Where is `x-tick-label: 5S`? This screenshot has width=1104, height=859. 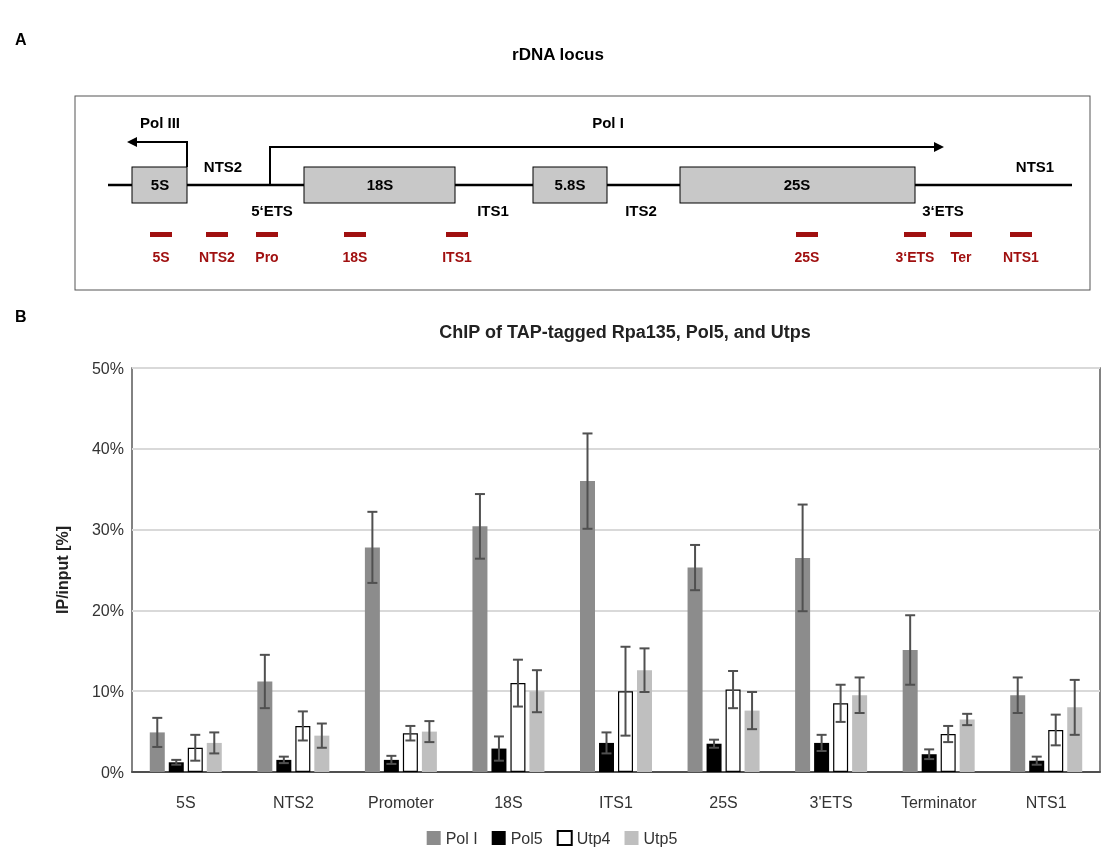
x-tick-label: 5S is located at coordinates (185, 802).